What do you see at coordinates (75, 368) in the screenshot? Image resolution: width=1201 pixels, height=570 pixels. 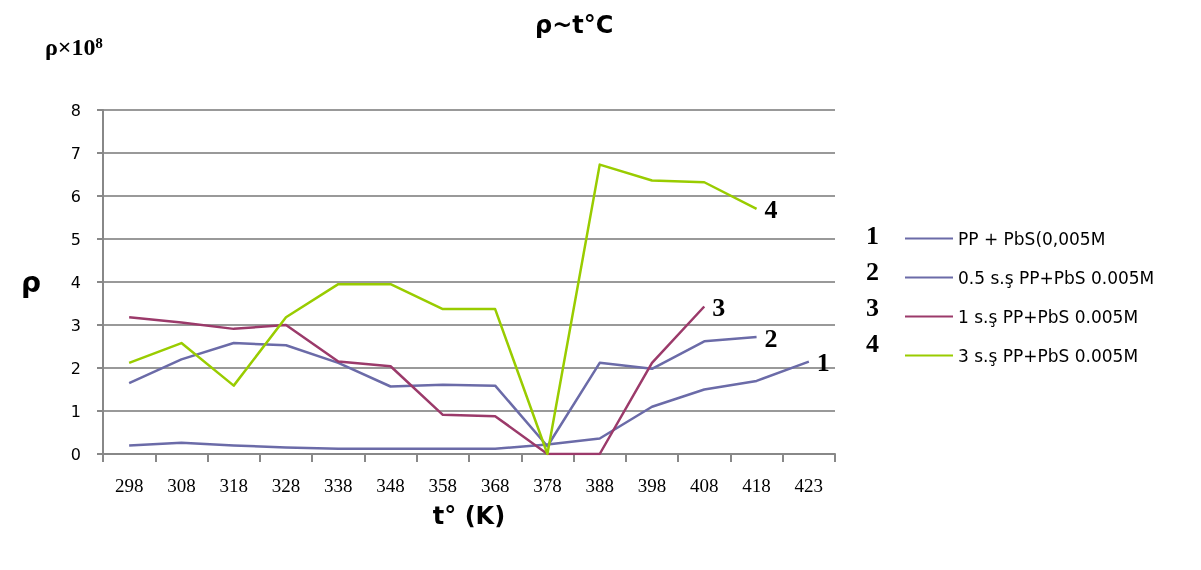 I see `y-tick-label: 2` at bounding box center [75, 368].